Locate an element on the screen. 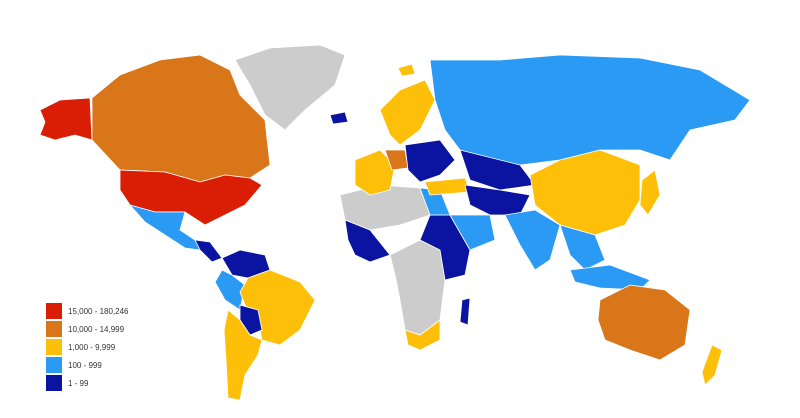  region-south-africa is located at coordinates (422, 335).